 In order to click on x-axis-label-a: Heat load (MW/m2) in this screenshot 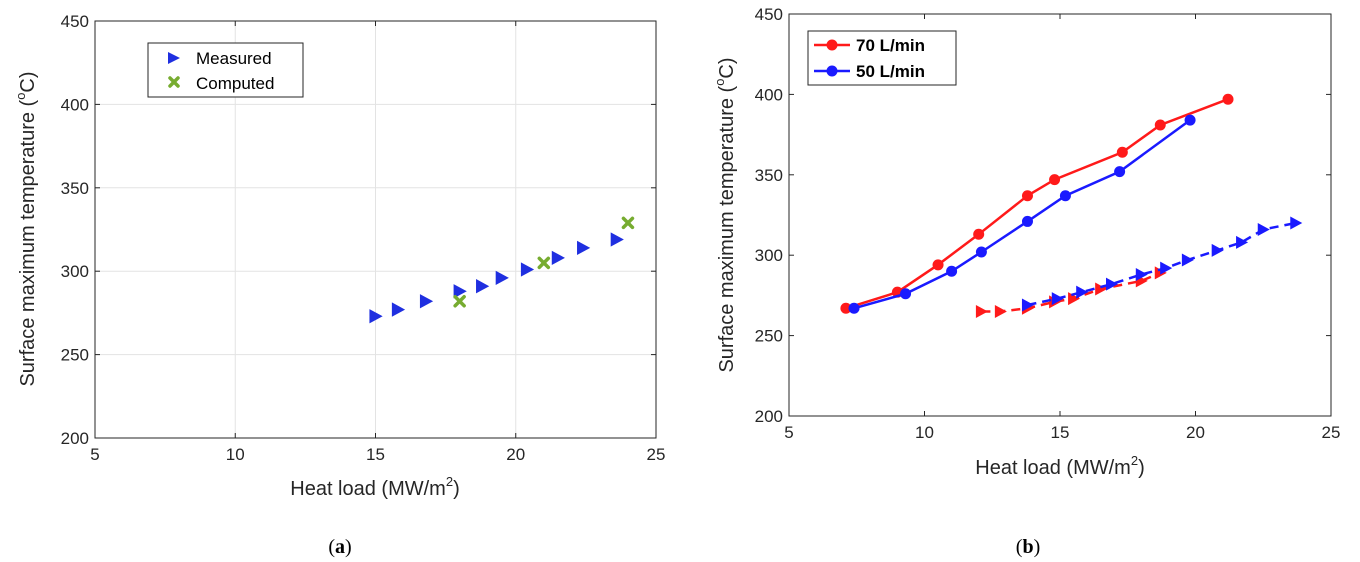, I will do `click(375, 487)`.